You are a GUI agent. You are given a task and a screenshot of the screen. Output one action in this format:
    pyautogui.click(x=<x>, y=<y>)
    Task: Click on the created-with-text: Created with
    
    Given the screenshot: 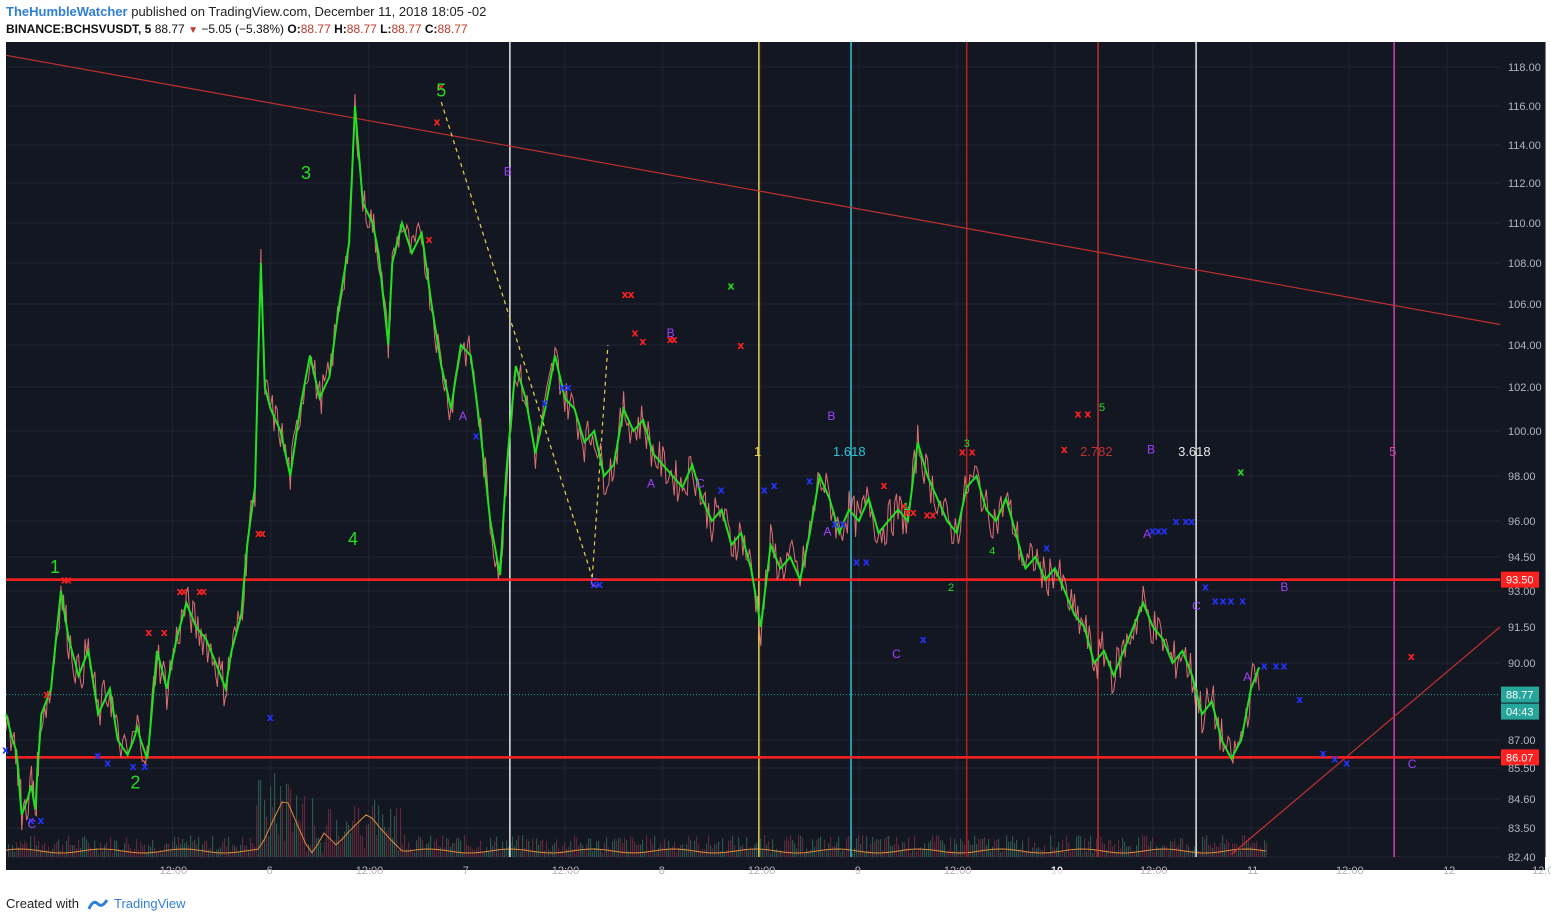 What is the action you would take?
    pyautogui.click(x=42, y=903)
    